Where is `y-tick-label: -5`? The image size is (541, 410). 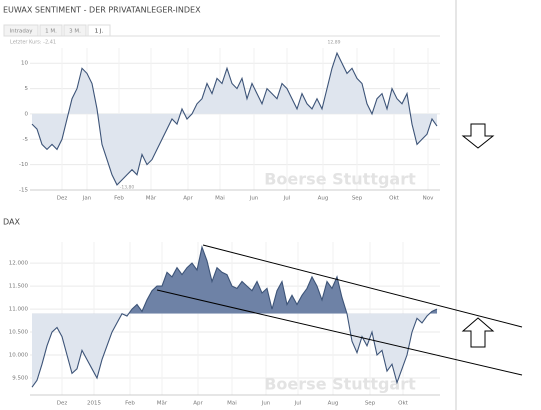 y-tick-label: -5 is located at coordinates (26, 140).